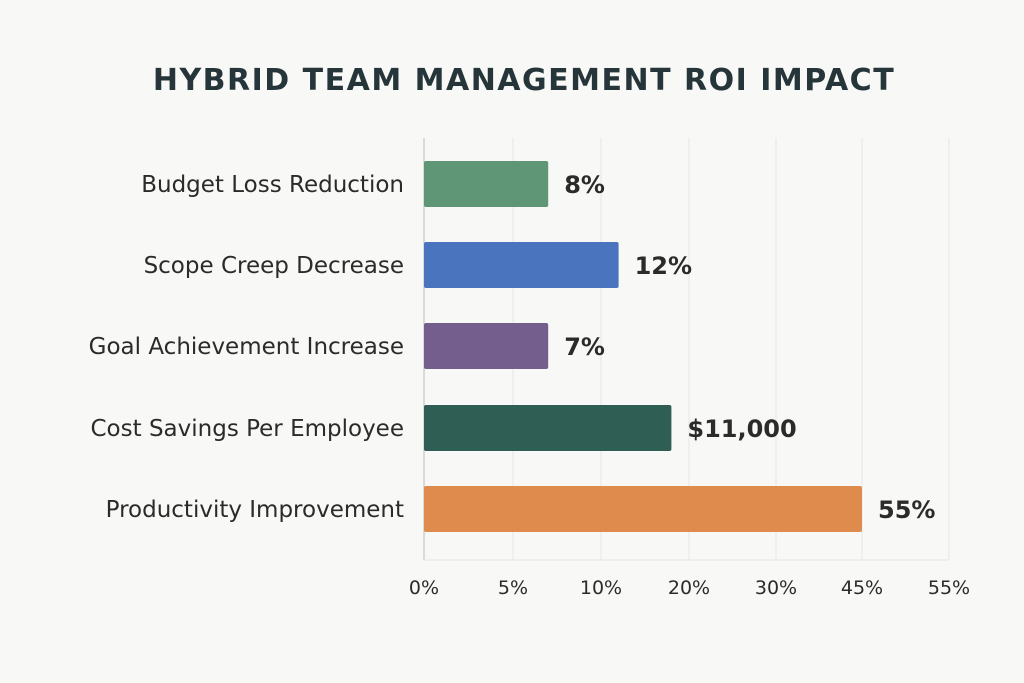 This screenshot has width=1024, height=683. What do you see at coordinates (584, 185) in the screenshot?
I see `data-label: 8%` at bounding box center [584, 185].